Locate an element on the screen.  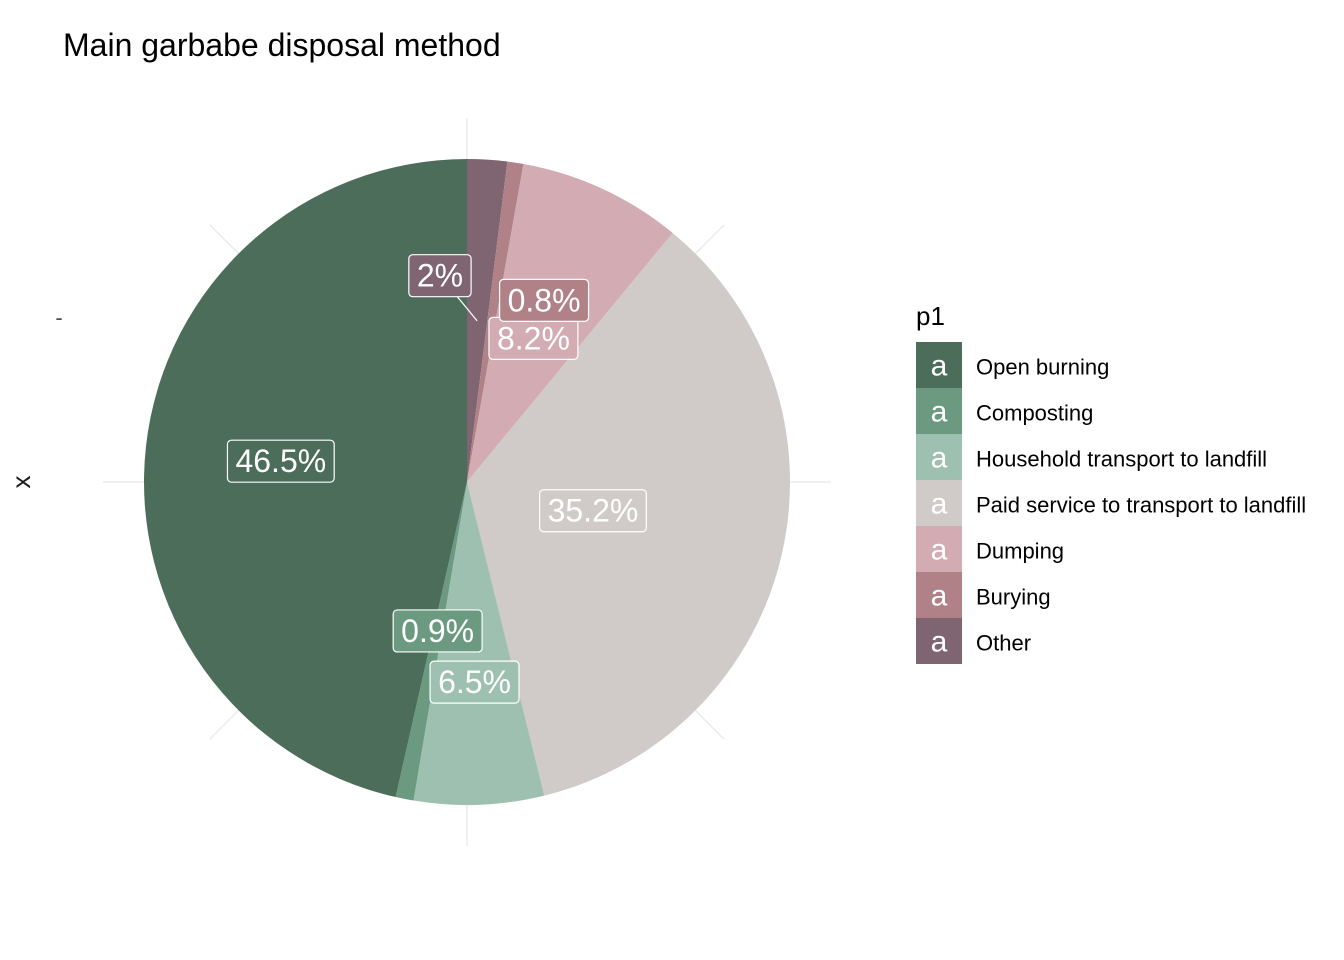
x-axis-label: x is located at coordinates (21, 482).